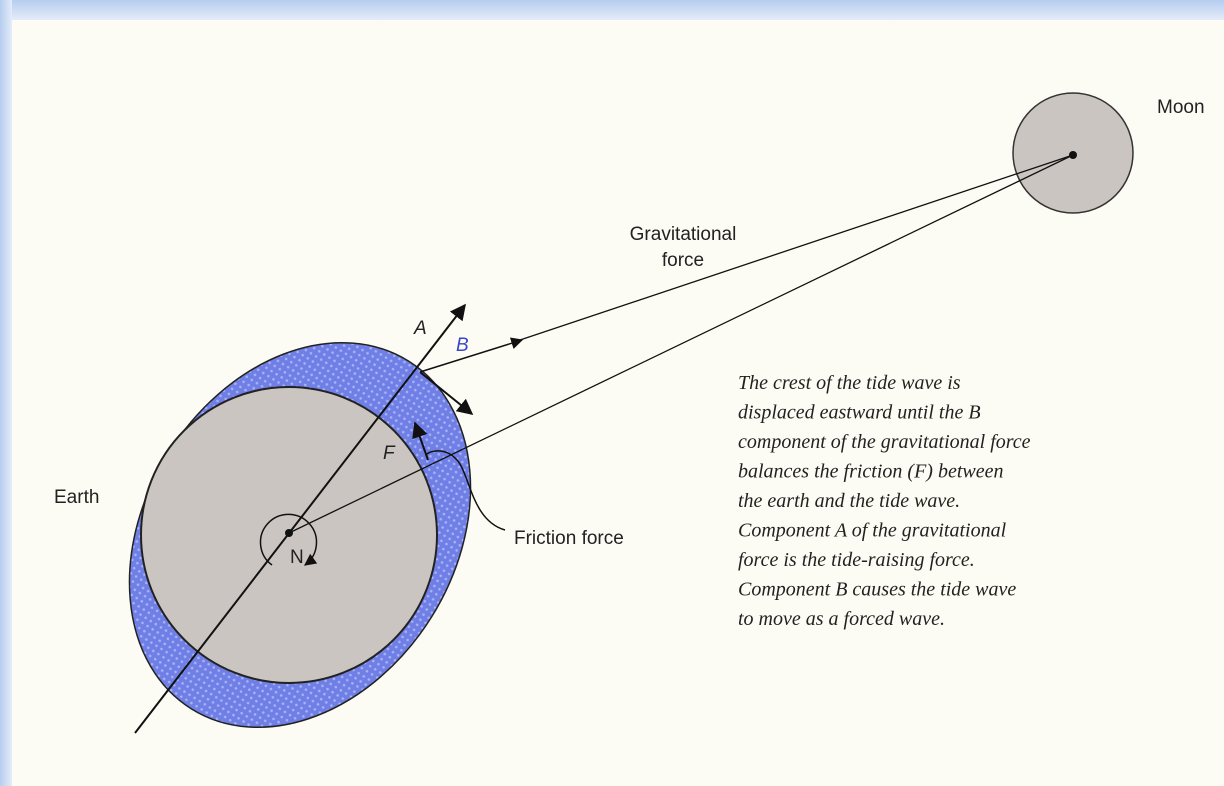 The height and width of the screenshot is (786, 1224). I want to click on arrow-b, so click(471, 355).